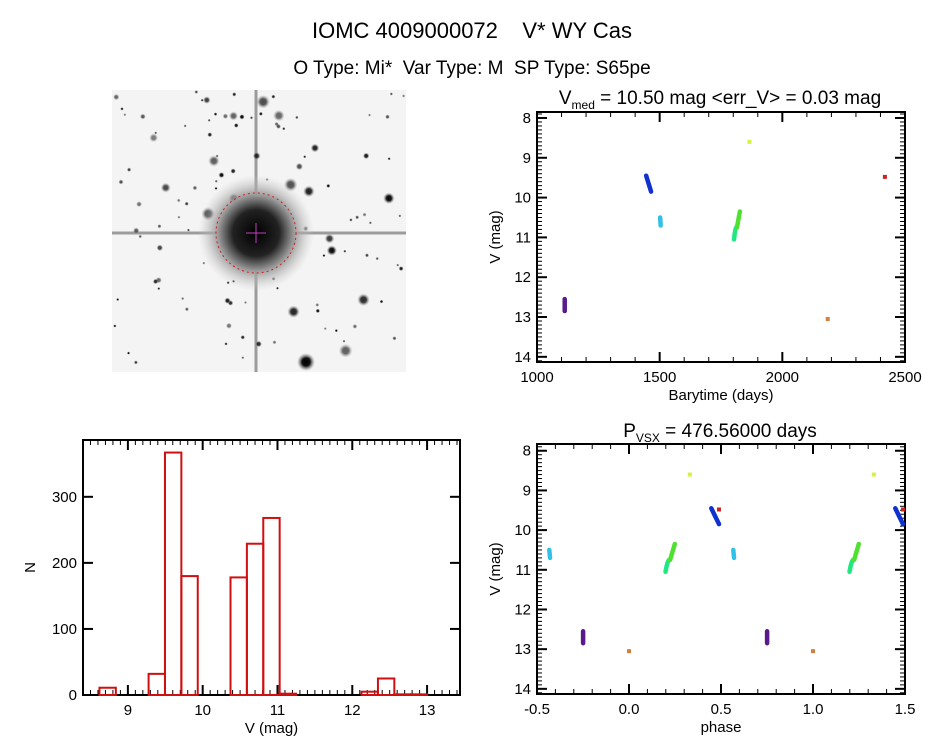 Image resolution: width=944 pixels, height=747 pixels. What do you see at coordinates (523, 570) in the screenshot?
I see `y-tick-label: 11` at bounding box center [523, 570].